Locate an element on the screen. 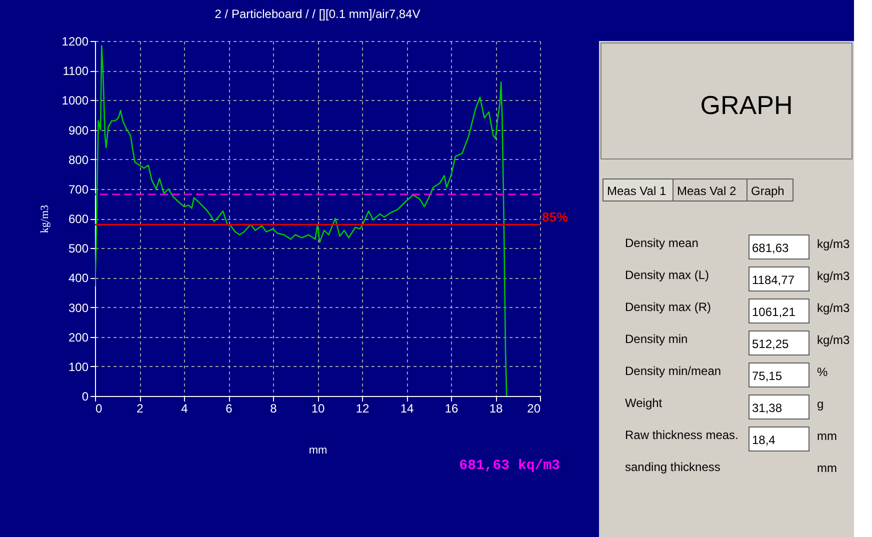 The image size is (872, 537). text: Density min/mean is located at coordinates (673, 371).